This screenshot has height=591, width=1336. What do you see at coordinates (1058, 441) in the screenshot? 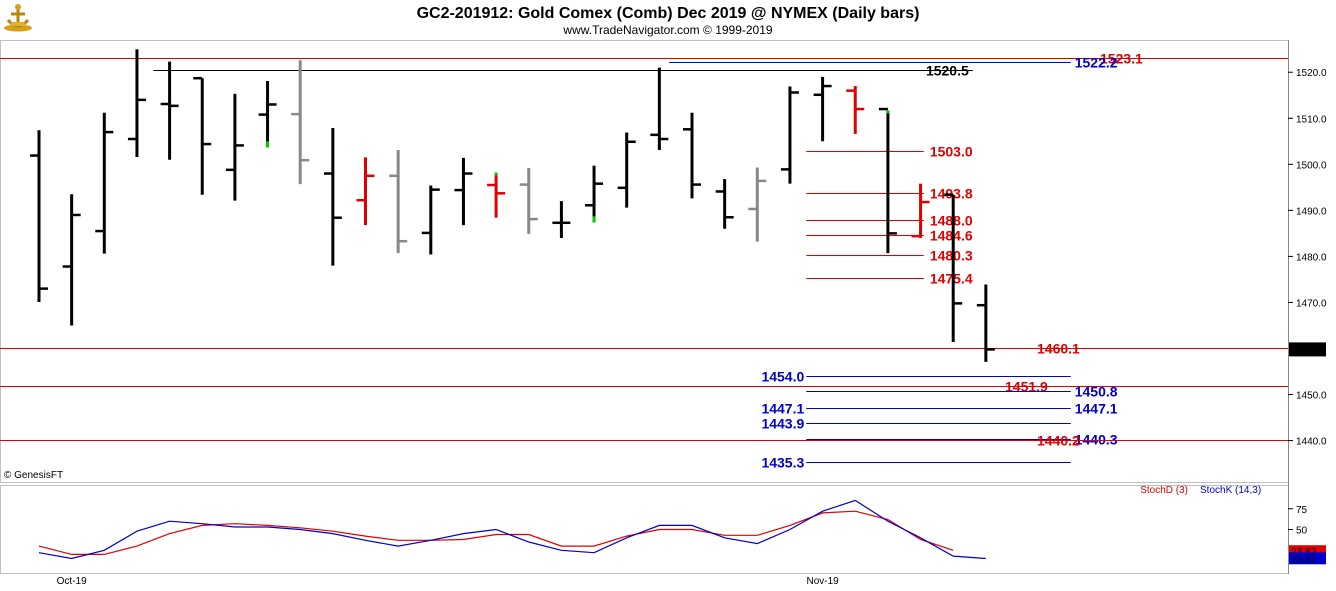
I see `level-label: 1440.2` at bounding box center [1058, 441].